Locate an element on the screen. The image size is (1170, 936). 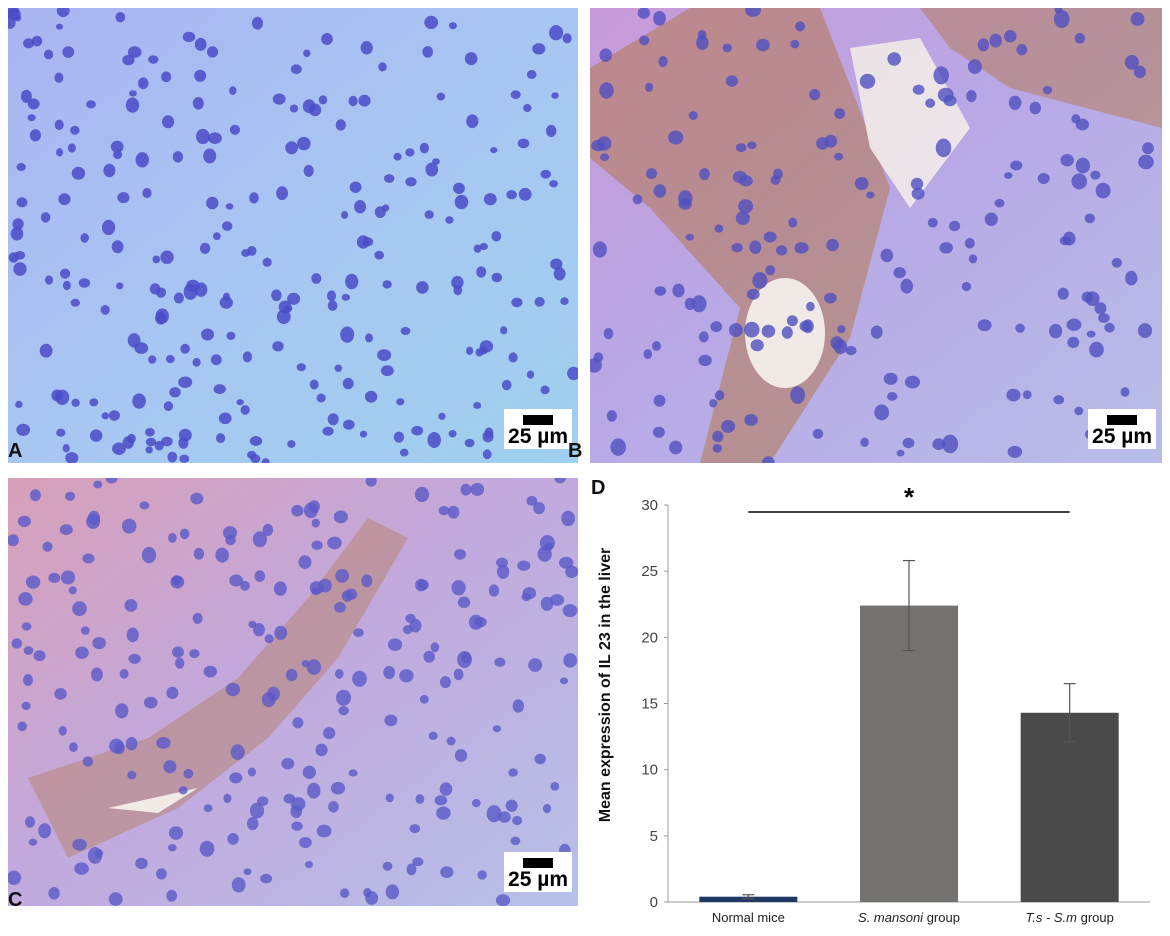
x-tick-label: Normal mice is located at coordinates (748, 917).